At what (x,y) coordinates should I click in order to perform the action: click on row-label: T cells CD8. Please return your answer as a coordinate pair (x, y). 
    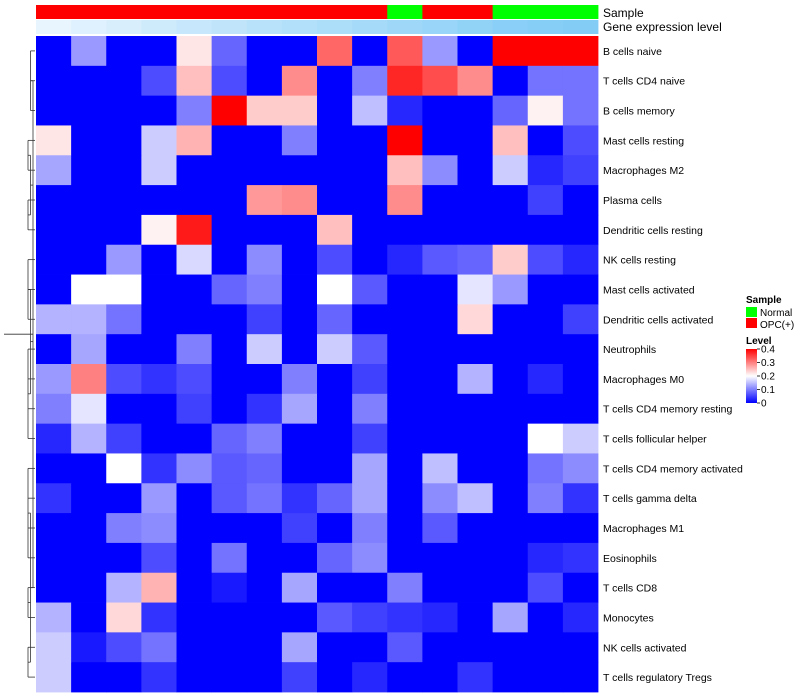
    Looking at the image, I should click on (630, 589).